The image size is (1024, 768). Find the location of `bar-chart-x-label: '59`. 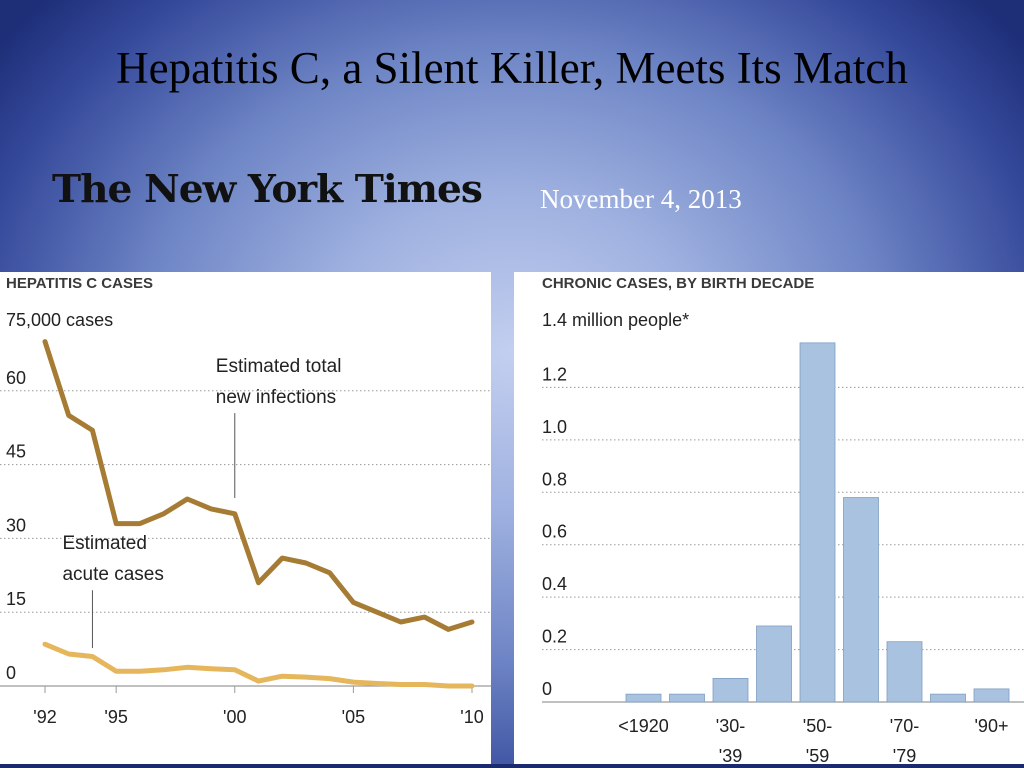

bar-chart-x-label: '59 is located at coordinates (817, 755).